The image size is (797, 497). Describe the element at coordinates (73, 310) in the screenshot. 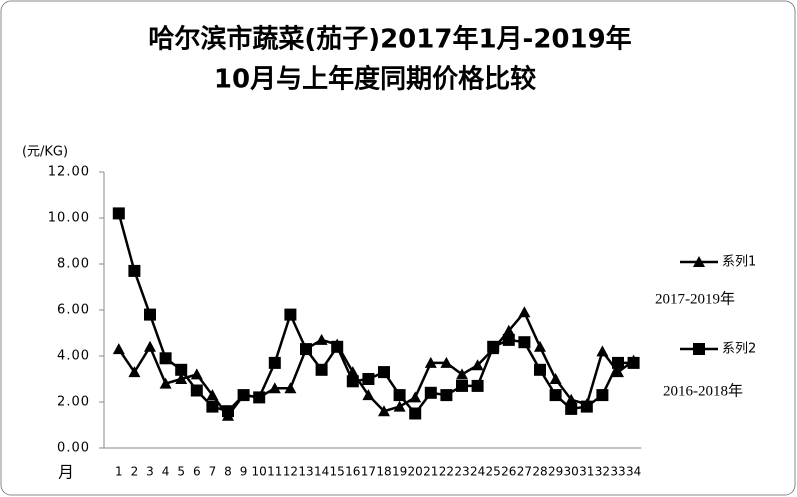

I see `y-tick-label: 6.00` at that location.